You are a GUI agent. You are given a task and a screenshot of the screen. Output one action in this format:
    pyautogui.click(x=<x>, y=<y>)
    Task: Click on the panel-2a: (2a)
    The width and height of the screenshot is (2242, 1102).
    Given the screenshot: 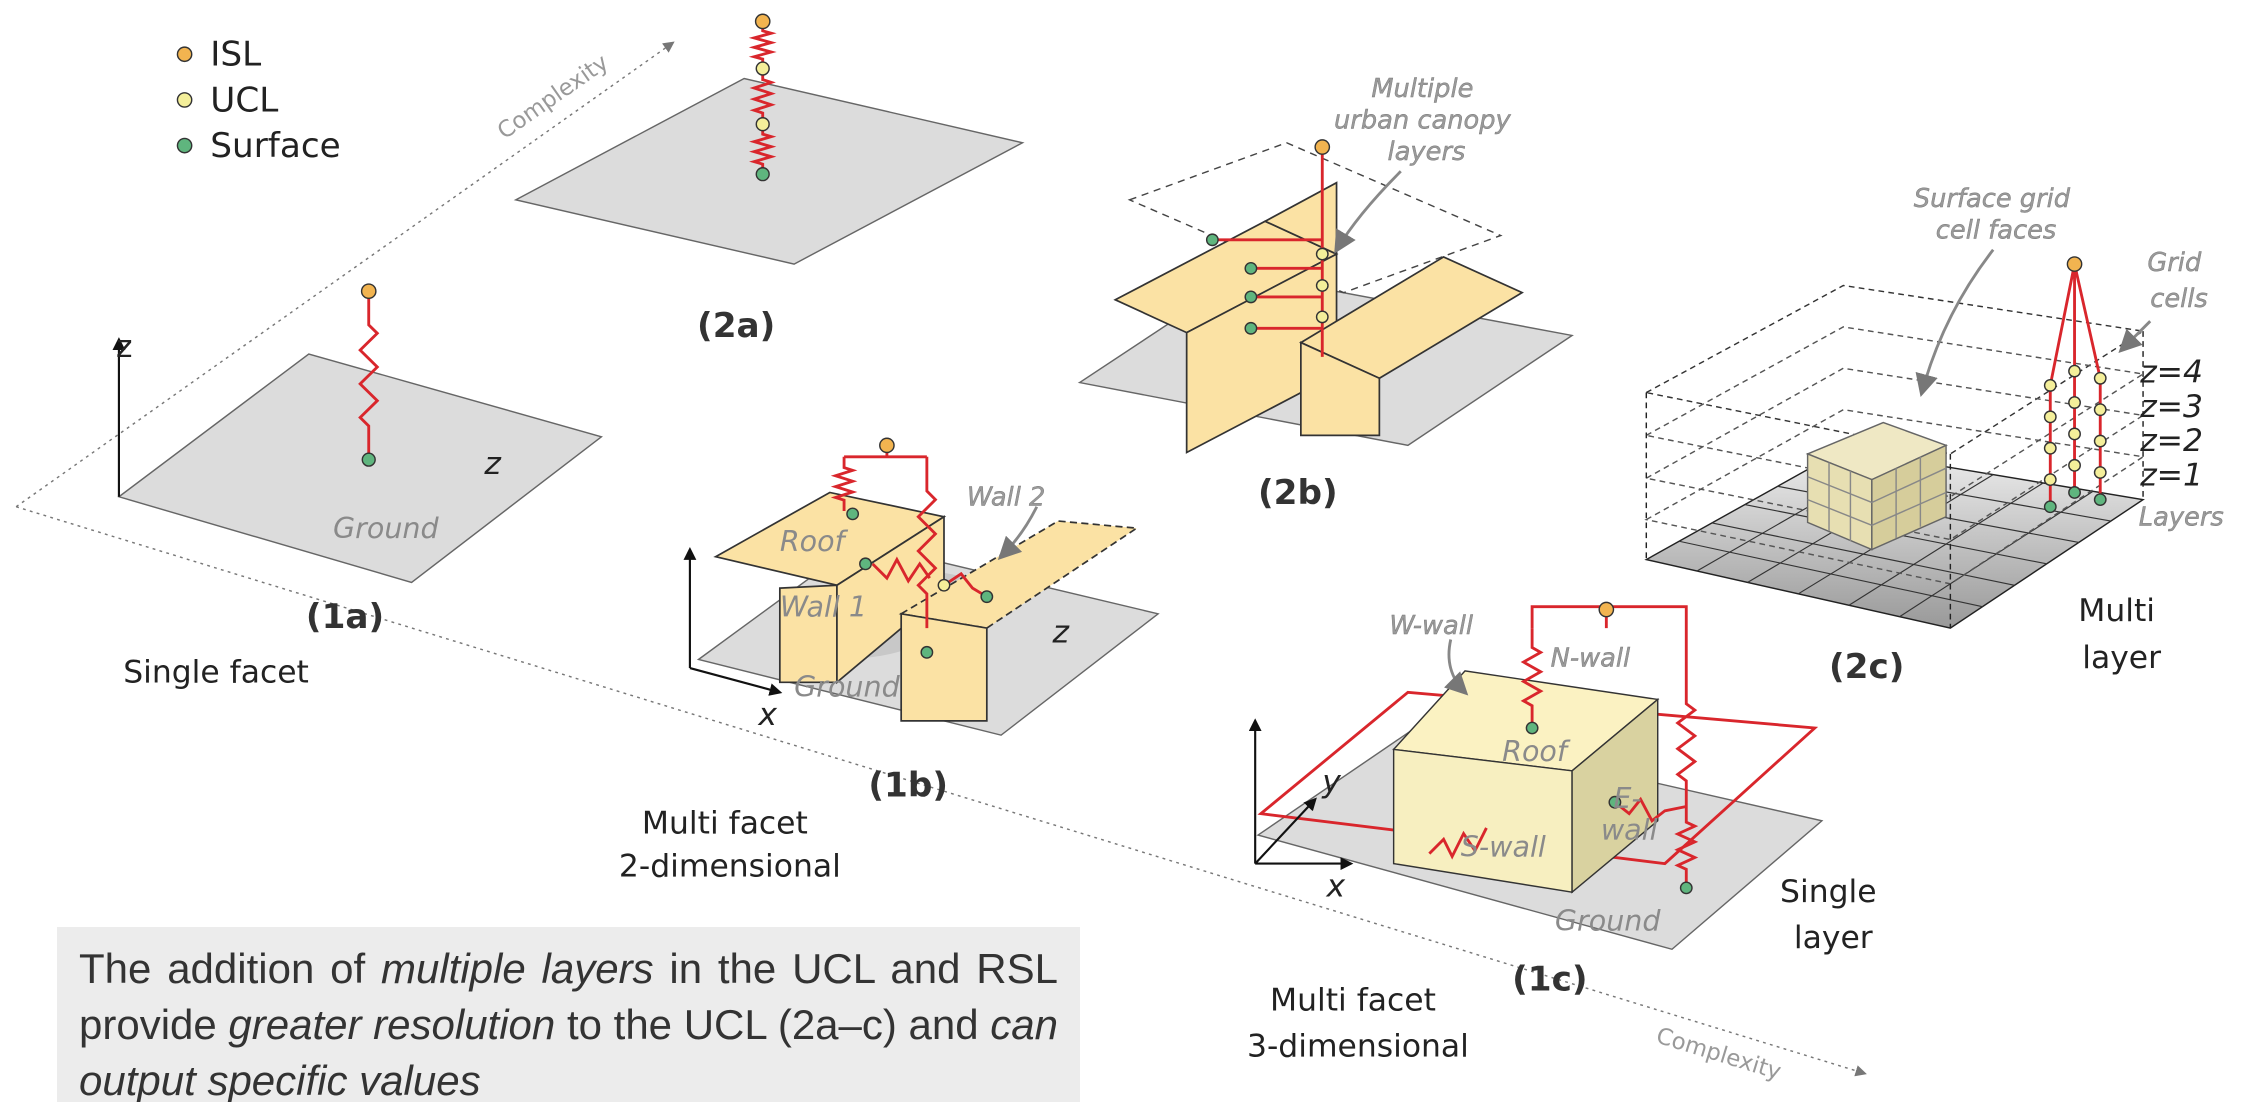 What is the action you would take?
    pyautogui.click(x=769, y=179)
    